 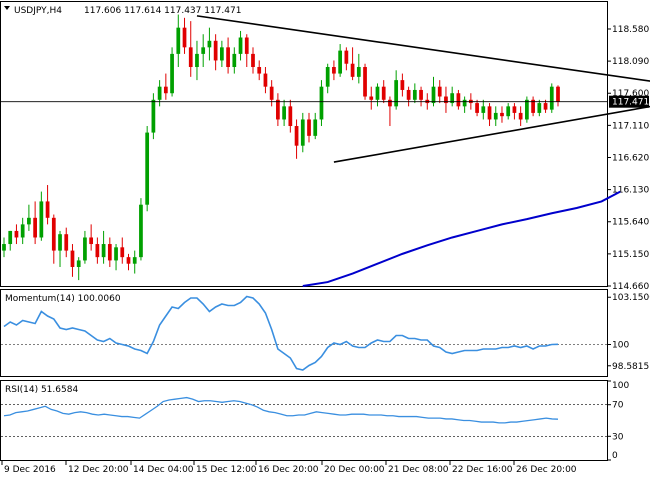 I want to click on momentum-line, so click(x=281, y=333).